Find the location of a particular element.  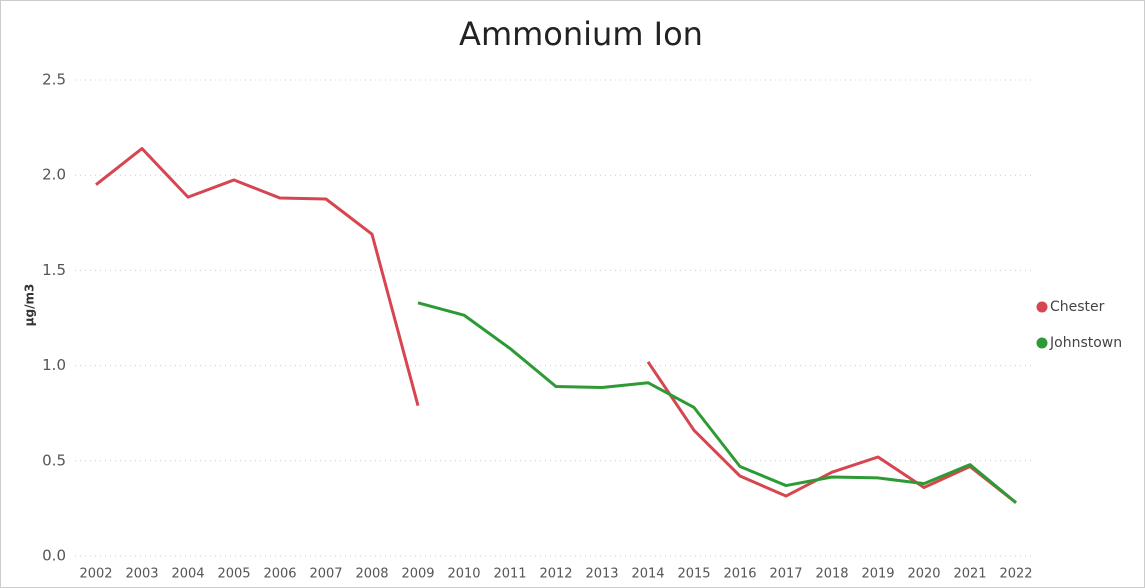

x-tick-label: 2020 is located at coordinates (923, 574).